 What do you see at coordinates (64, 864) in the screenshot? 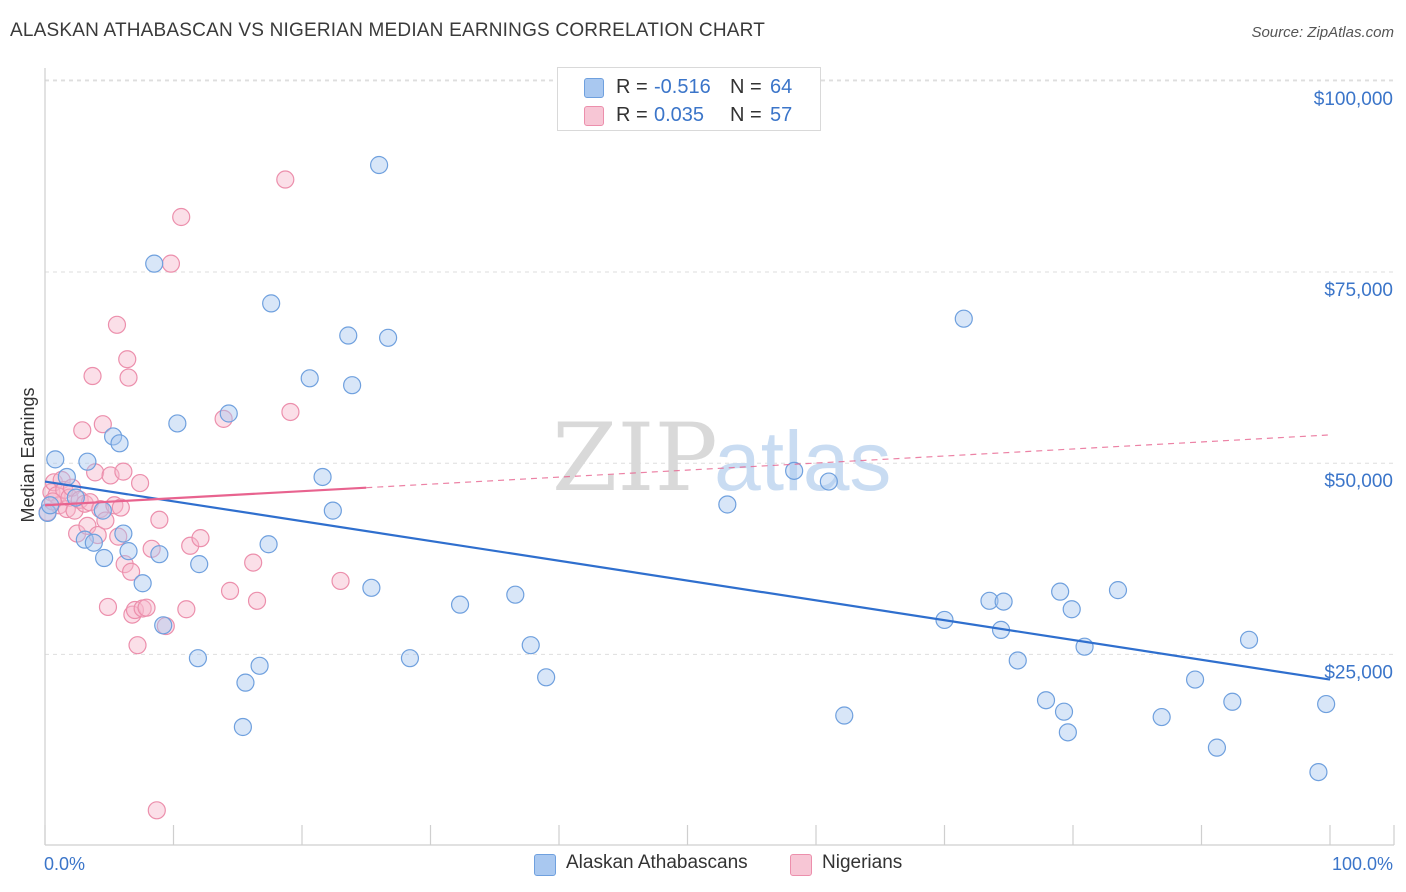
I see `x-tick-label: 0.0%` at bounding box center [64, 864].